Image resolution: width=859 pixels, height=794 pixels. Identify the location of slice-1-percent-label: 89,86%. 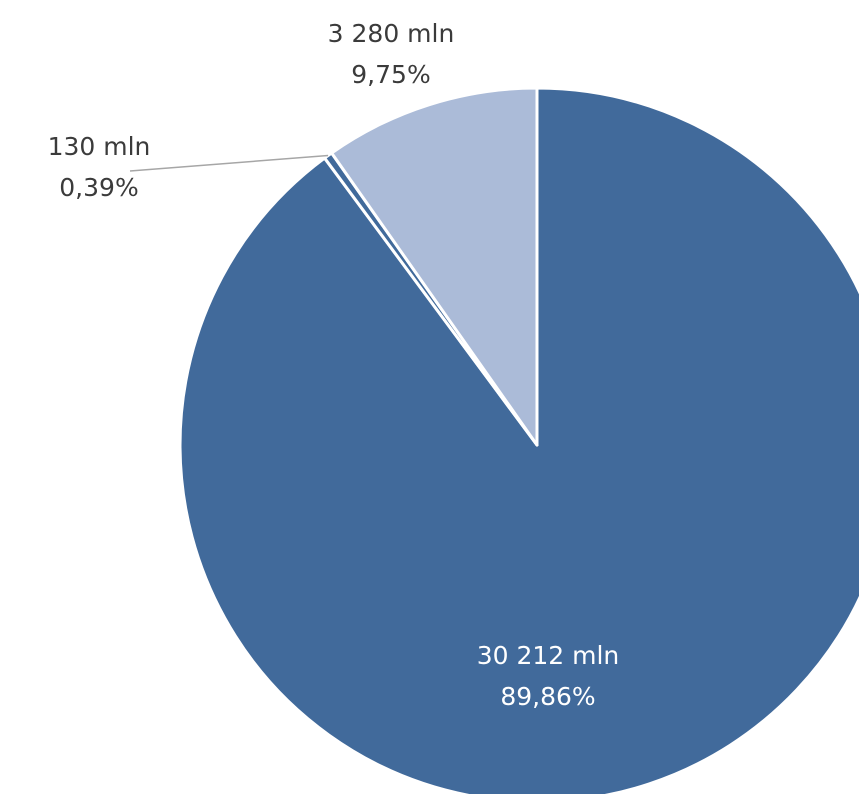
(547, 696).